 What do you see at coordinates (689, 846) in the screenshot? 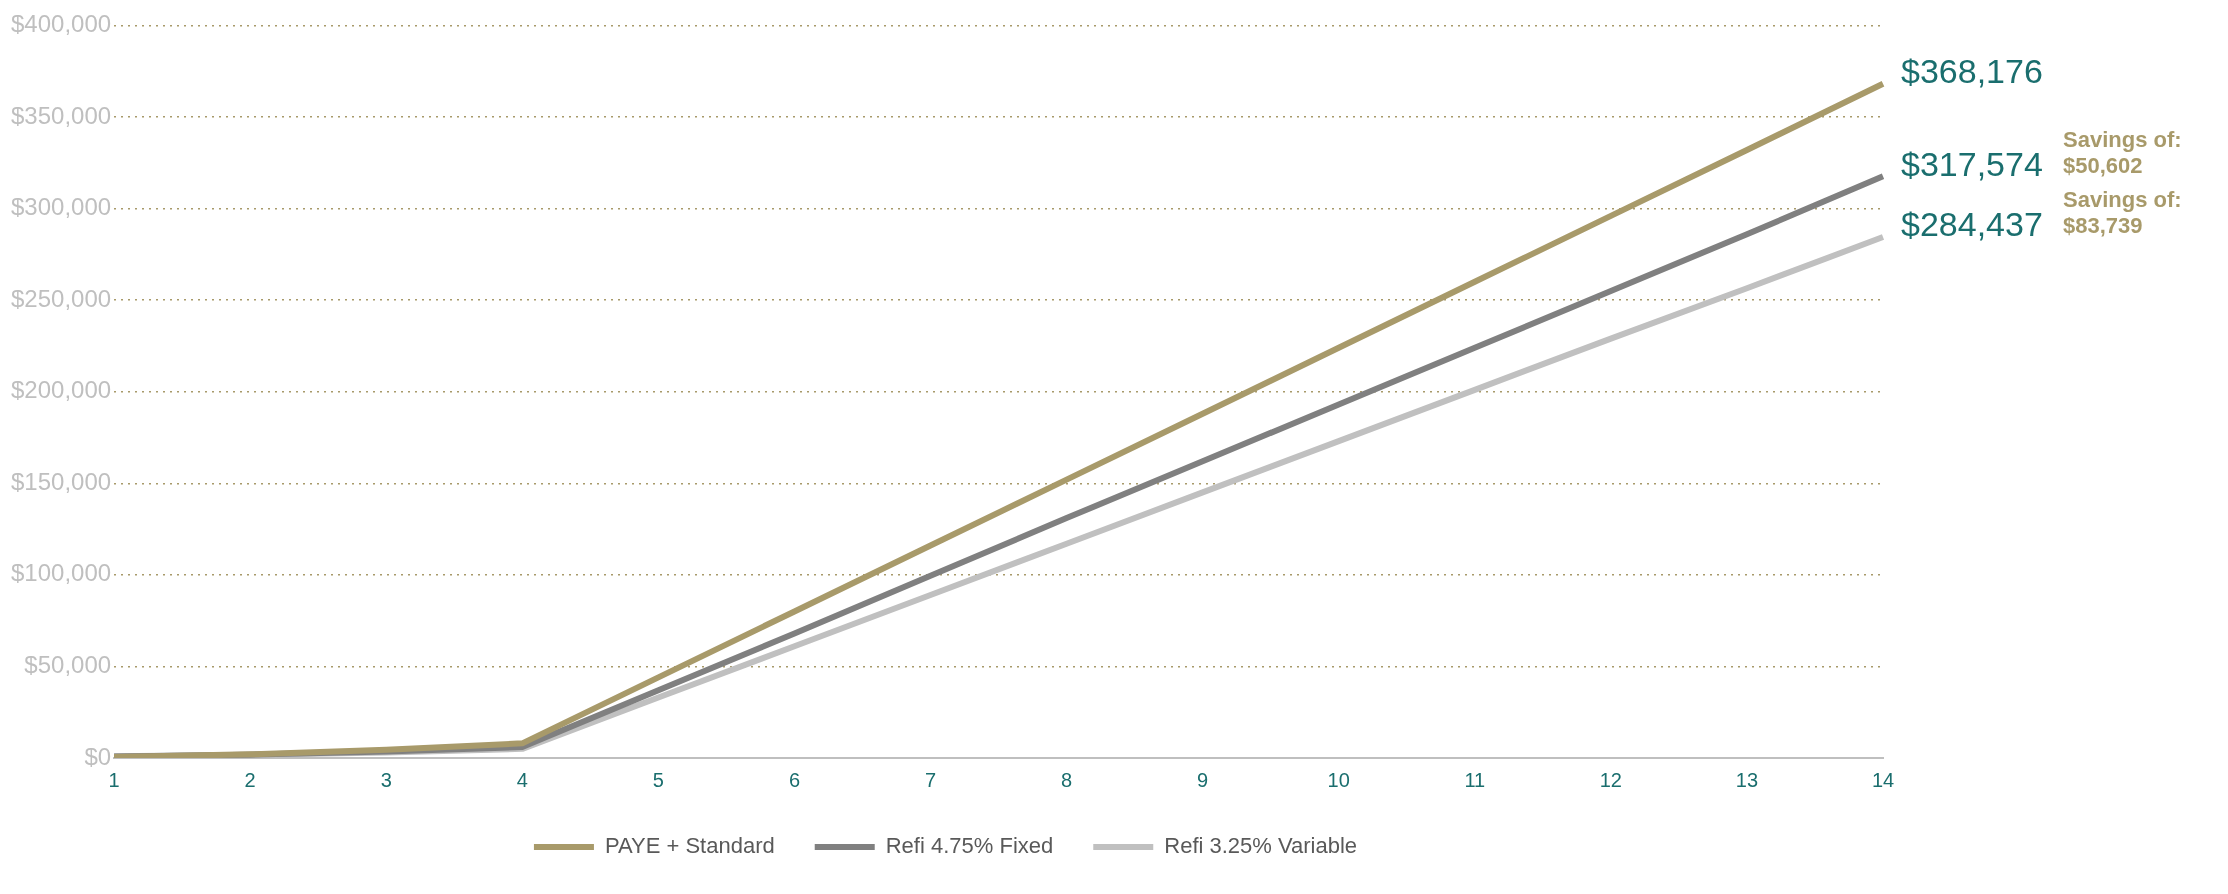
I see `legend-label: PAYE + Standard` at bounding box center [689, 846].